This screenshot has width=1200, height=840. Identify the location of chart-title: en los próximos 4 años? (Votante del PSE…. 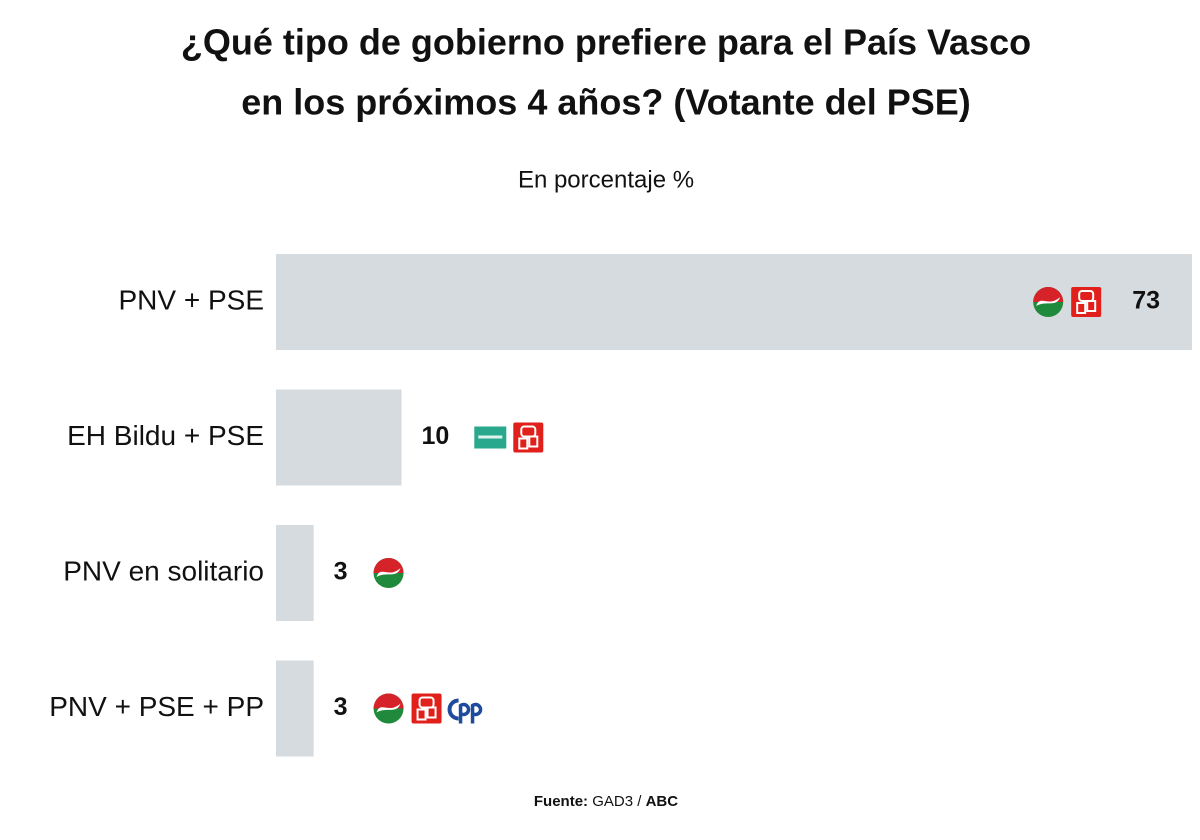
(605, 102).